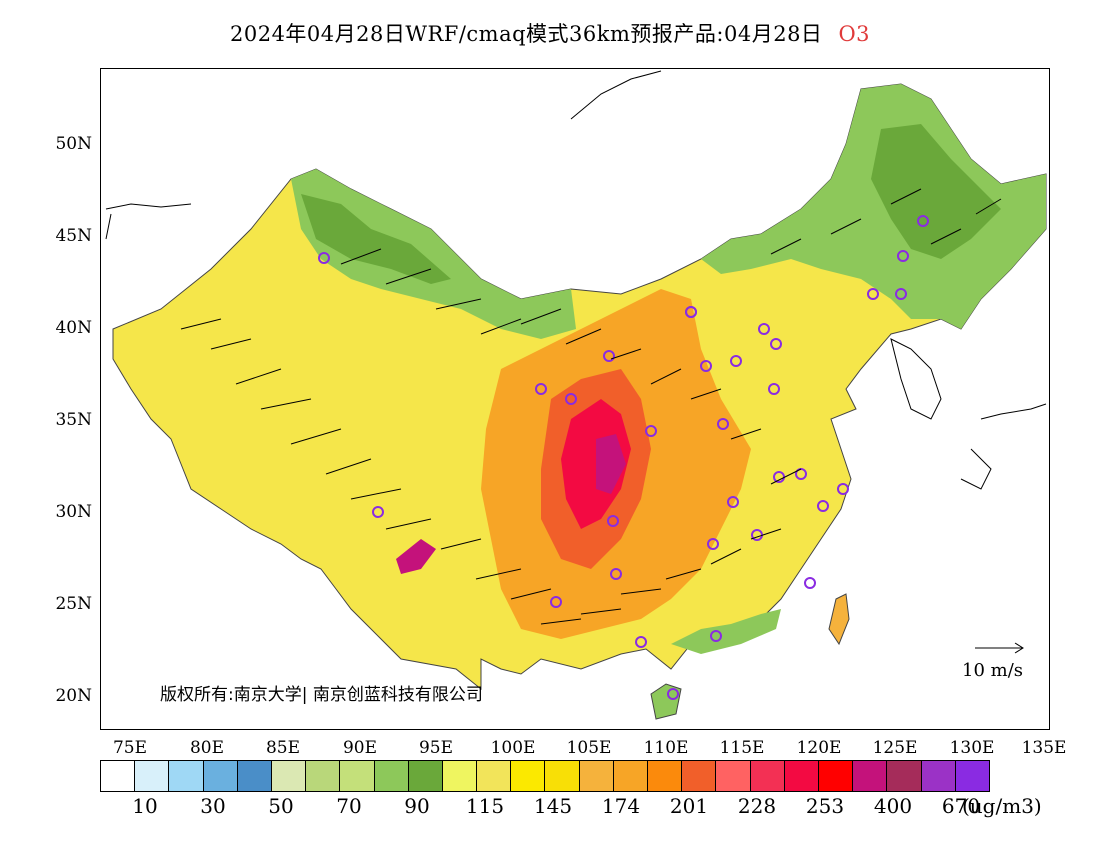 This screenshot has width=1100, height=850. I want to click on scale-tick-label: 228, so click(757, 806).